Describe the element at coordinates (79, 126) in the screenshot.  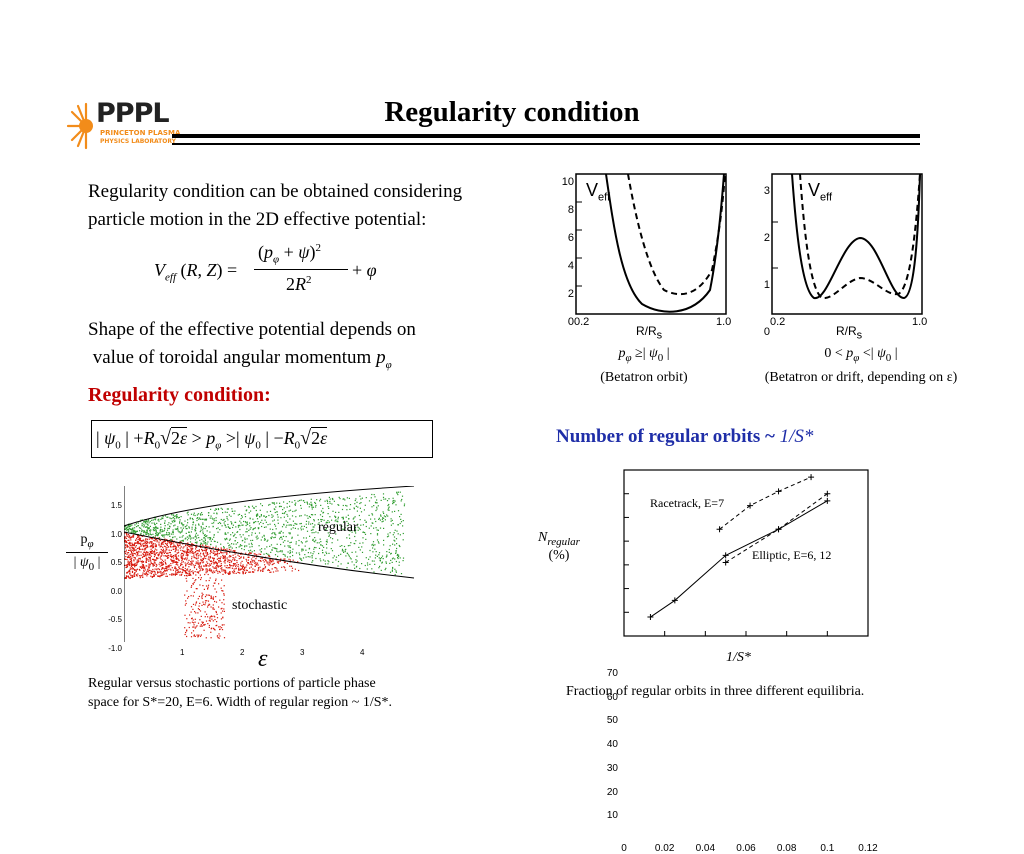
I see `sunburst-icon` at that location.